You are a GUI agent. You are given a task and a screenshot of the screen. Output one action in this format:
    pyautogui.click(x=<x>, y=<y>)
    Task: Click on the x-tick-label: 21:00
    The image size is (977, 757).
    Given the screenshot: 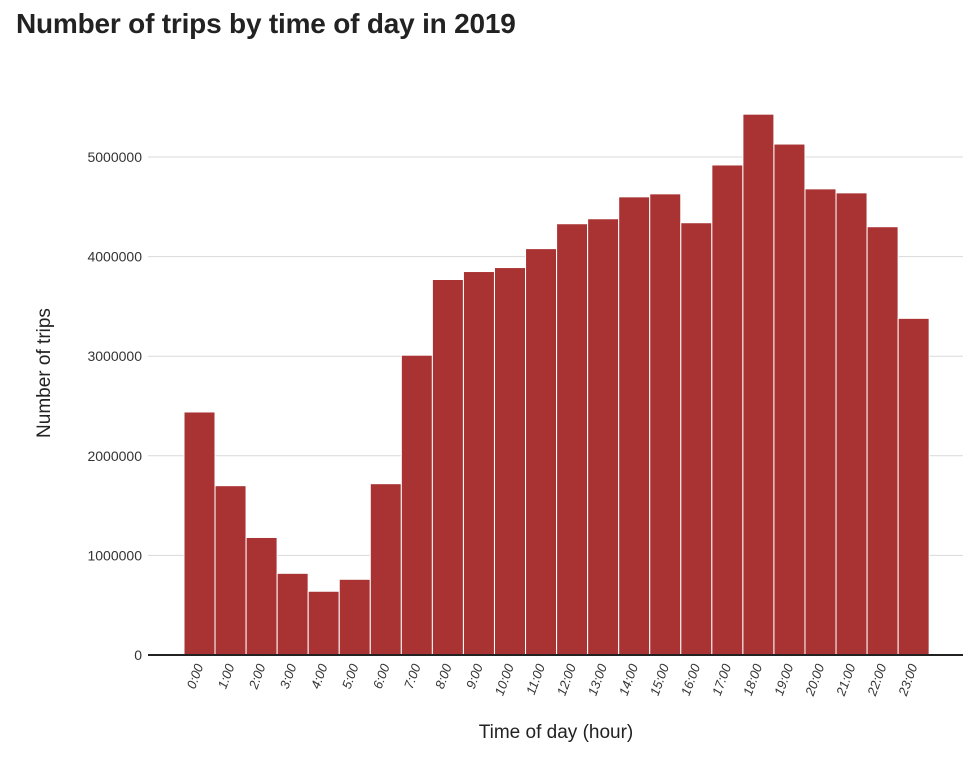 What is the action you would take?
    pyautogui.click(x=846, y=679)
    